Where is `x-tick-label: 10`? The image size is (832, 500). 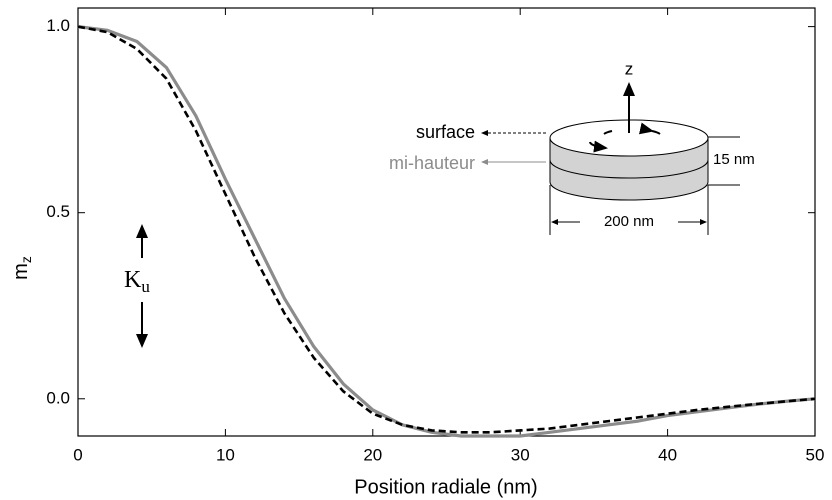
x-tick-label: 10 is located at coordinates (225, 454).